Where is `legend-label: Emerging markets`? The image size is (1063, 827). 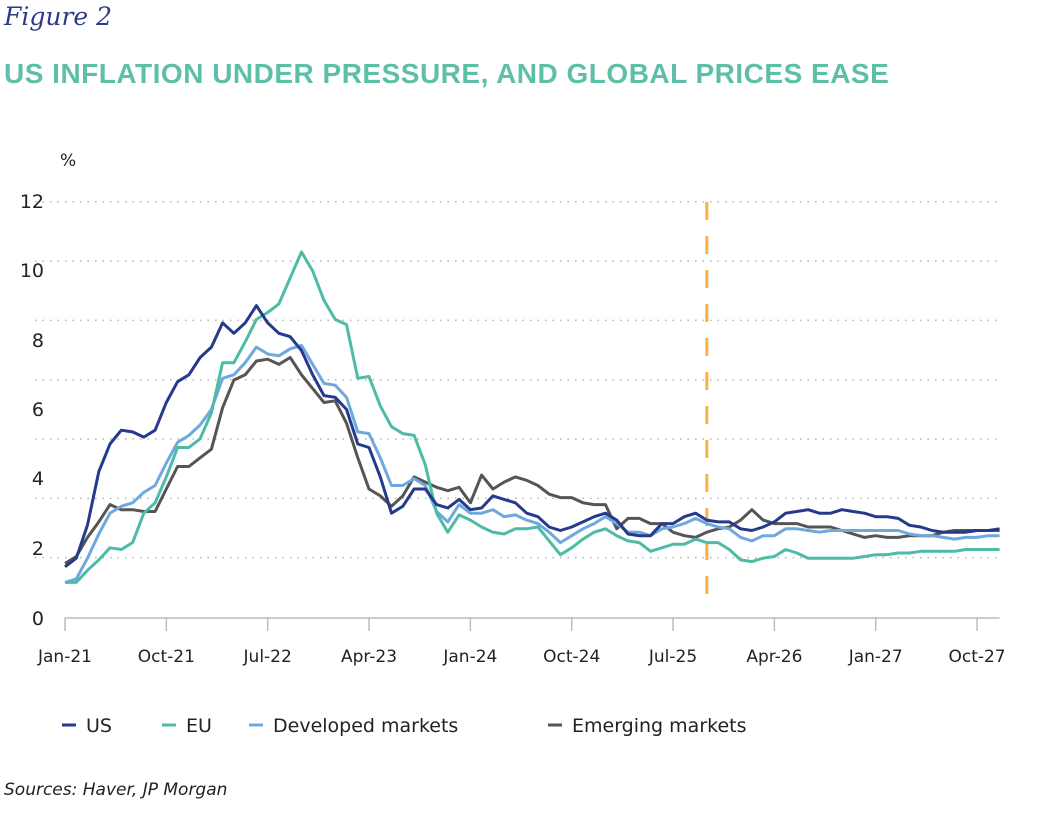 legend-label: Emerging markets is located at coordinates (659, 726).